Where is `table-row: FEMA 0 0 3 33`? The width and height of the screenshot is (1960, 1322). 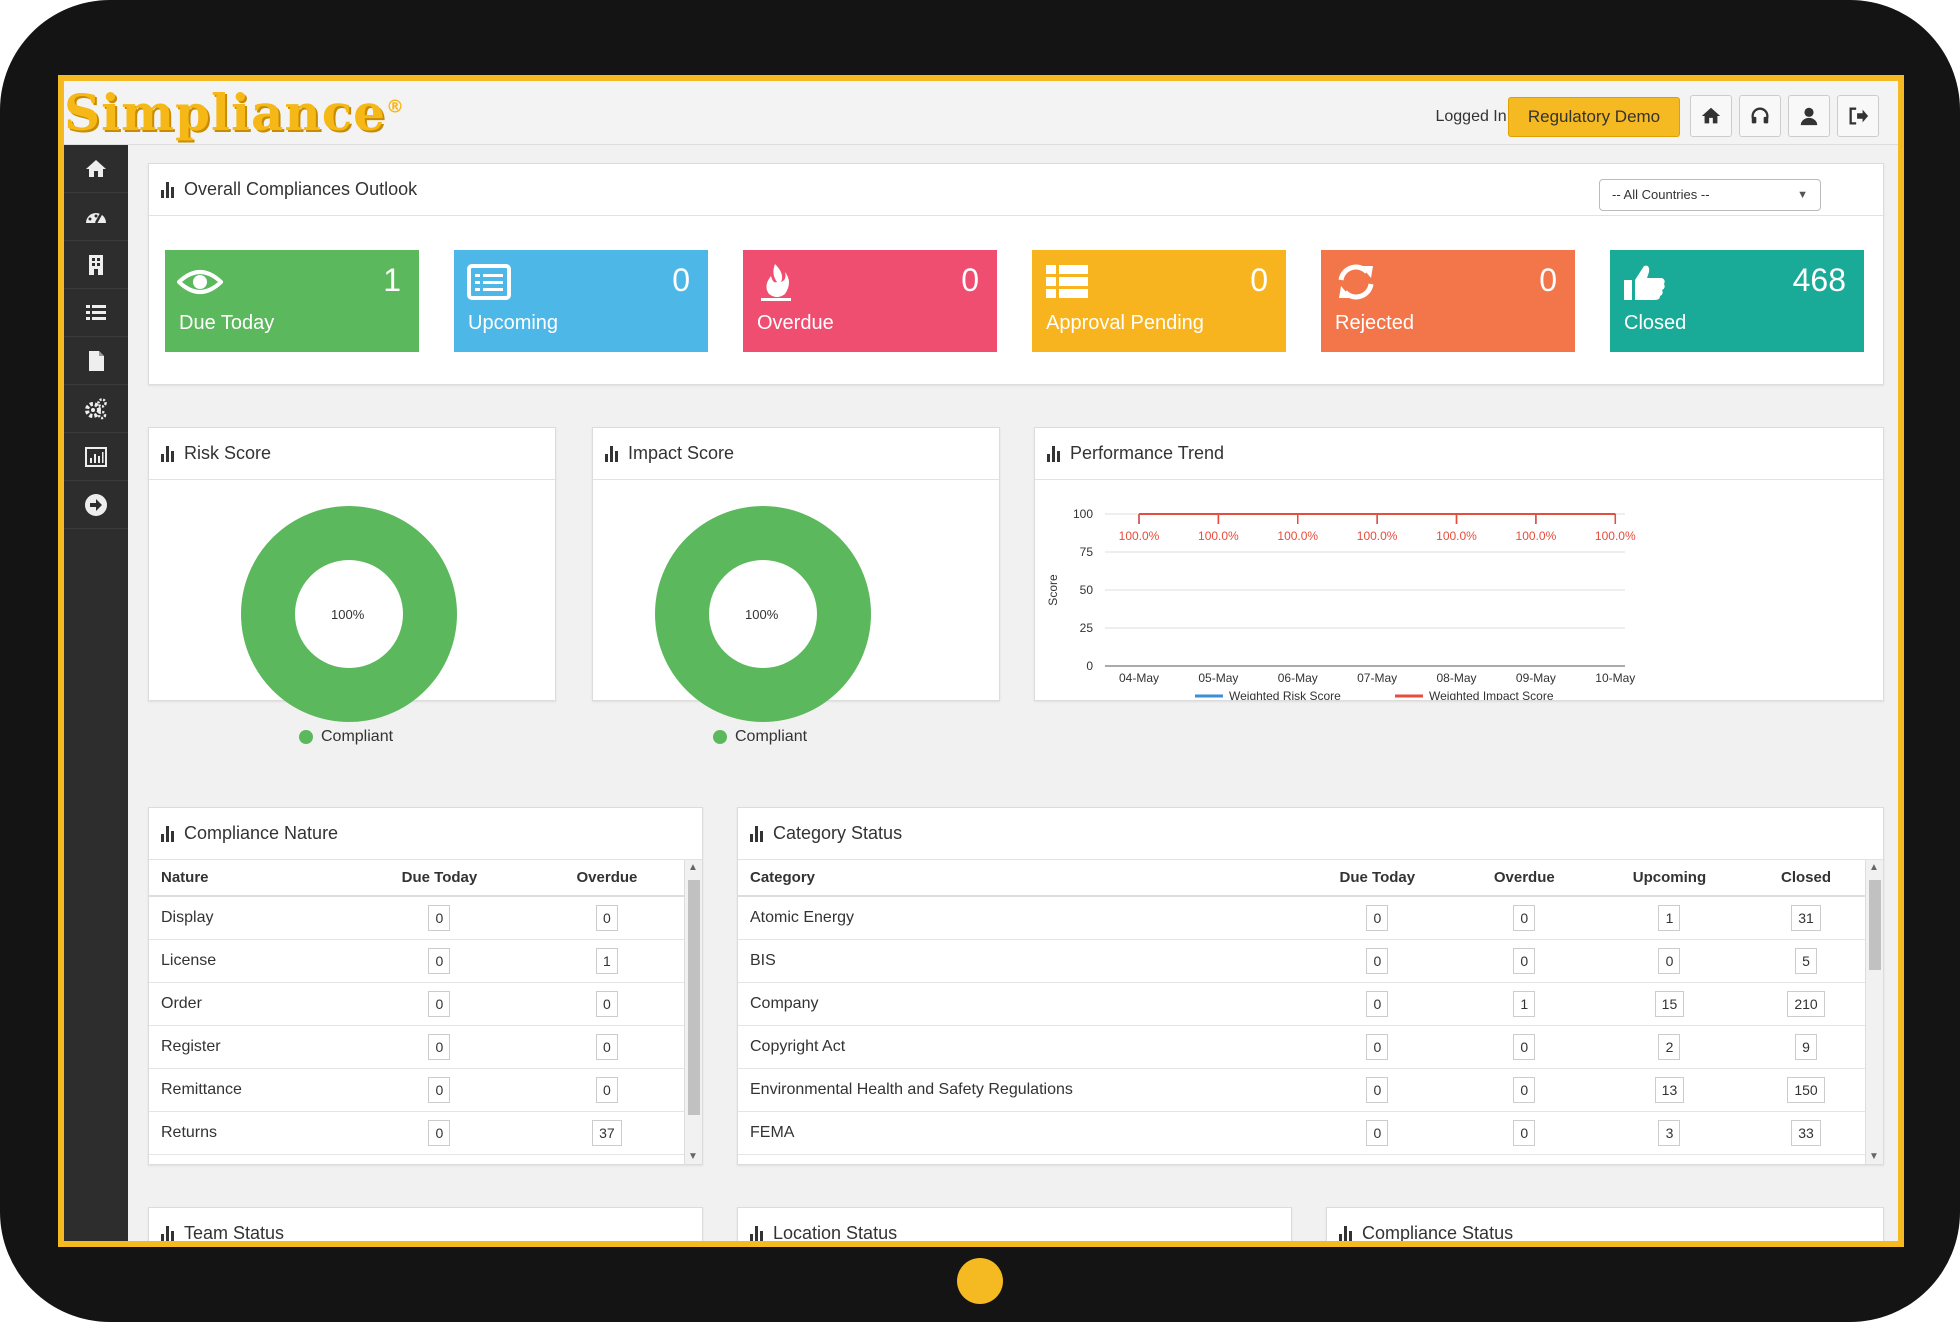
table-row: FEMA 0 0 3 33 is located at coordinates (1301, 1133).